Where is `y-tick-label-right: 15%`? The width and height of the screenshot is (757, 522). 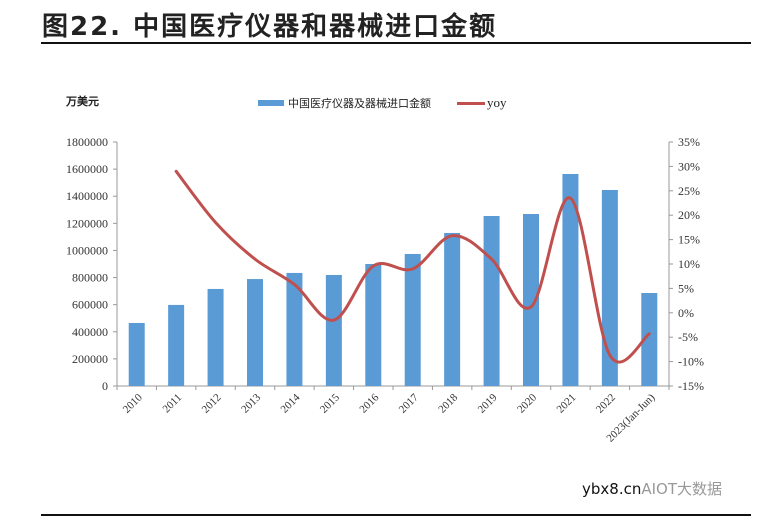 y-tick-label-right: 15% is located at coordinates (689, 240).